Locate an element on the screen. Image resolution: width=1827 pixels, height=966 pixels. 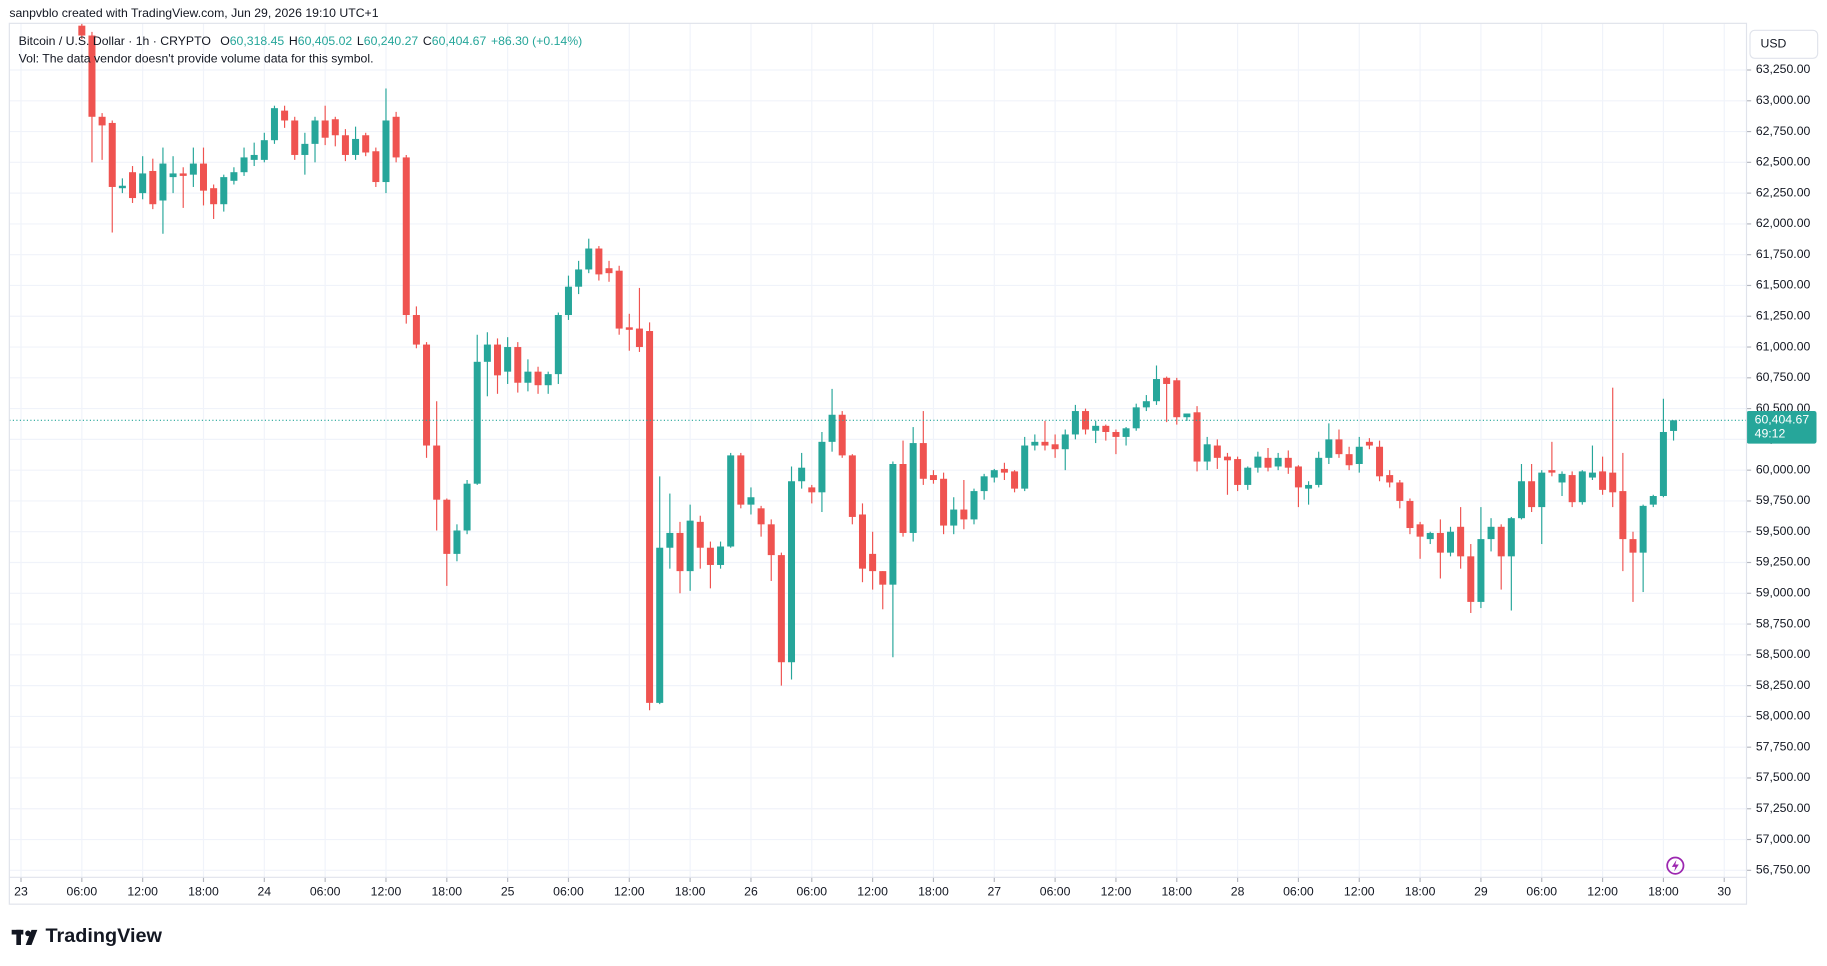
y-tick-label: 63,250.00 is located at coordinates (1783, 69).